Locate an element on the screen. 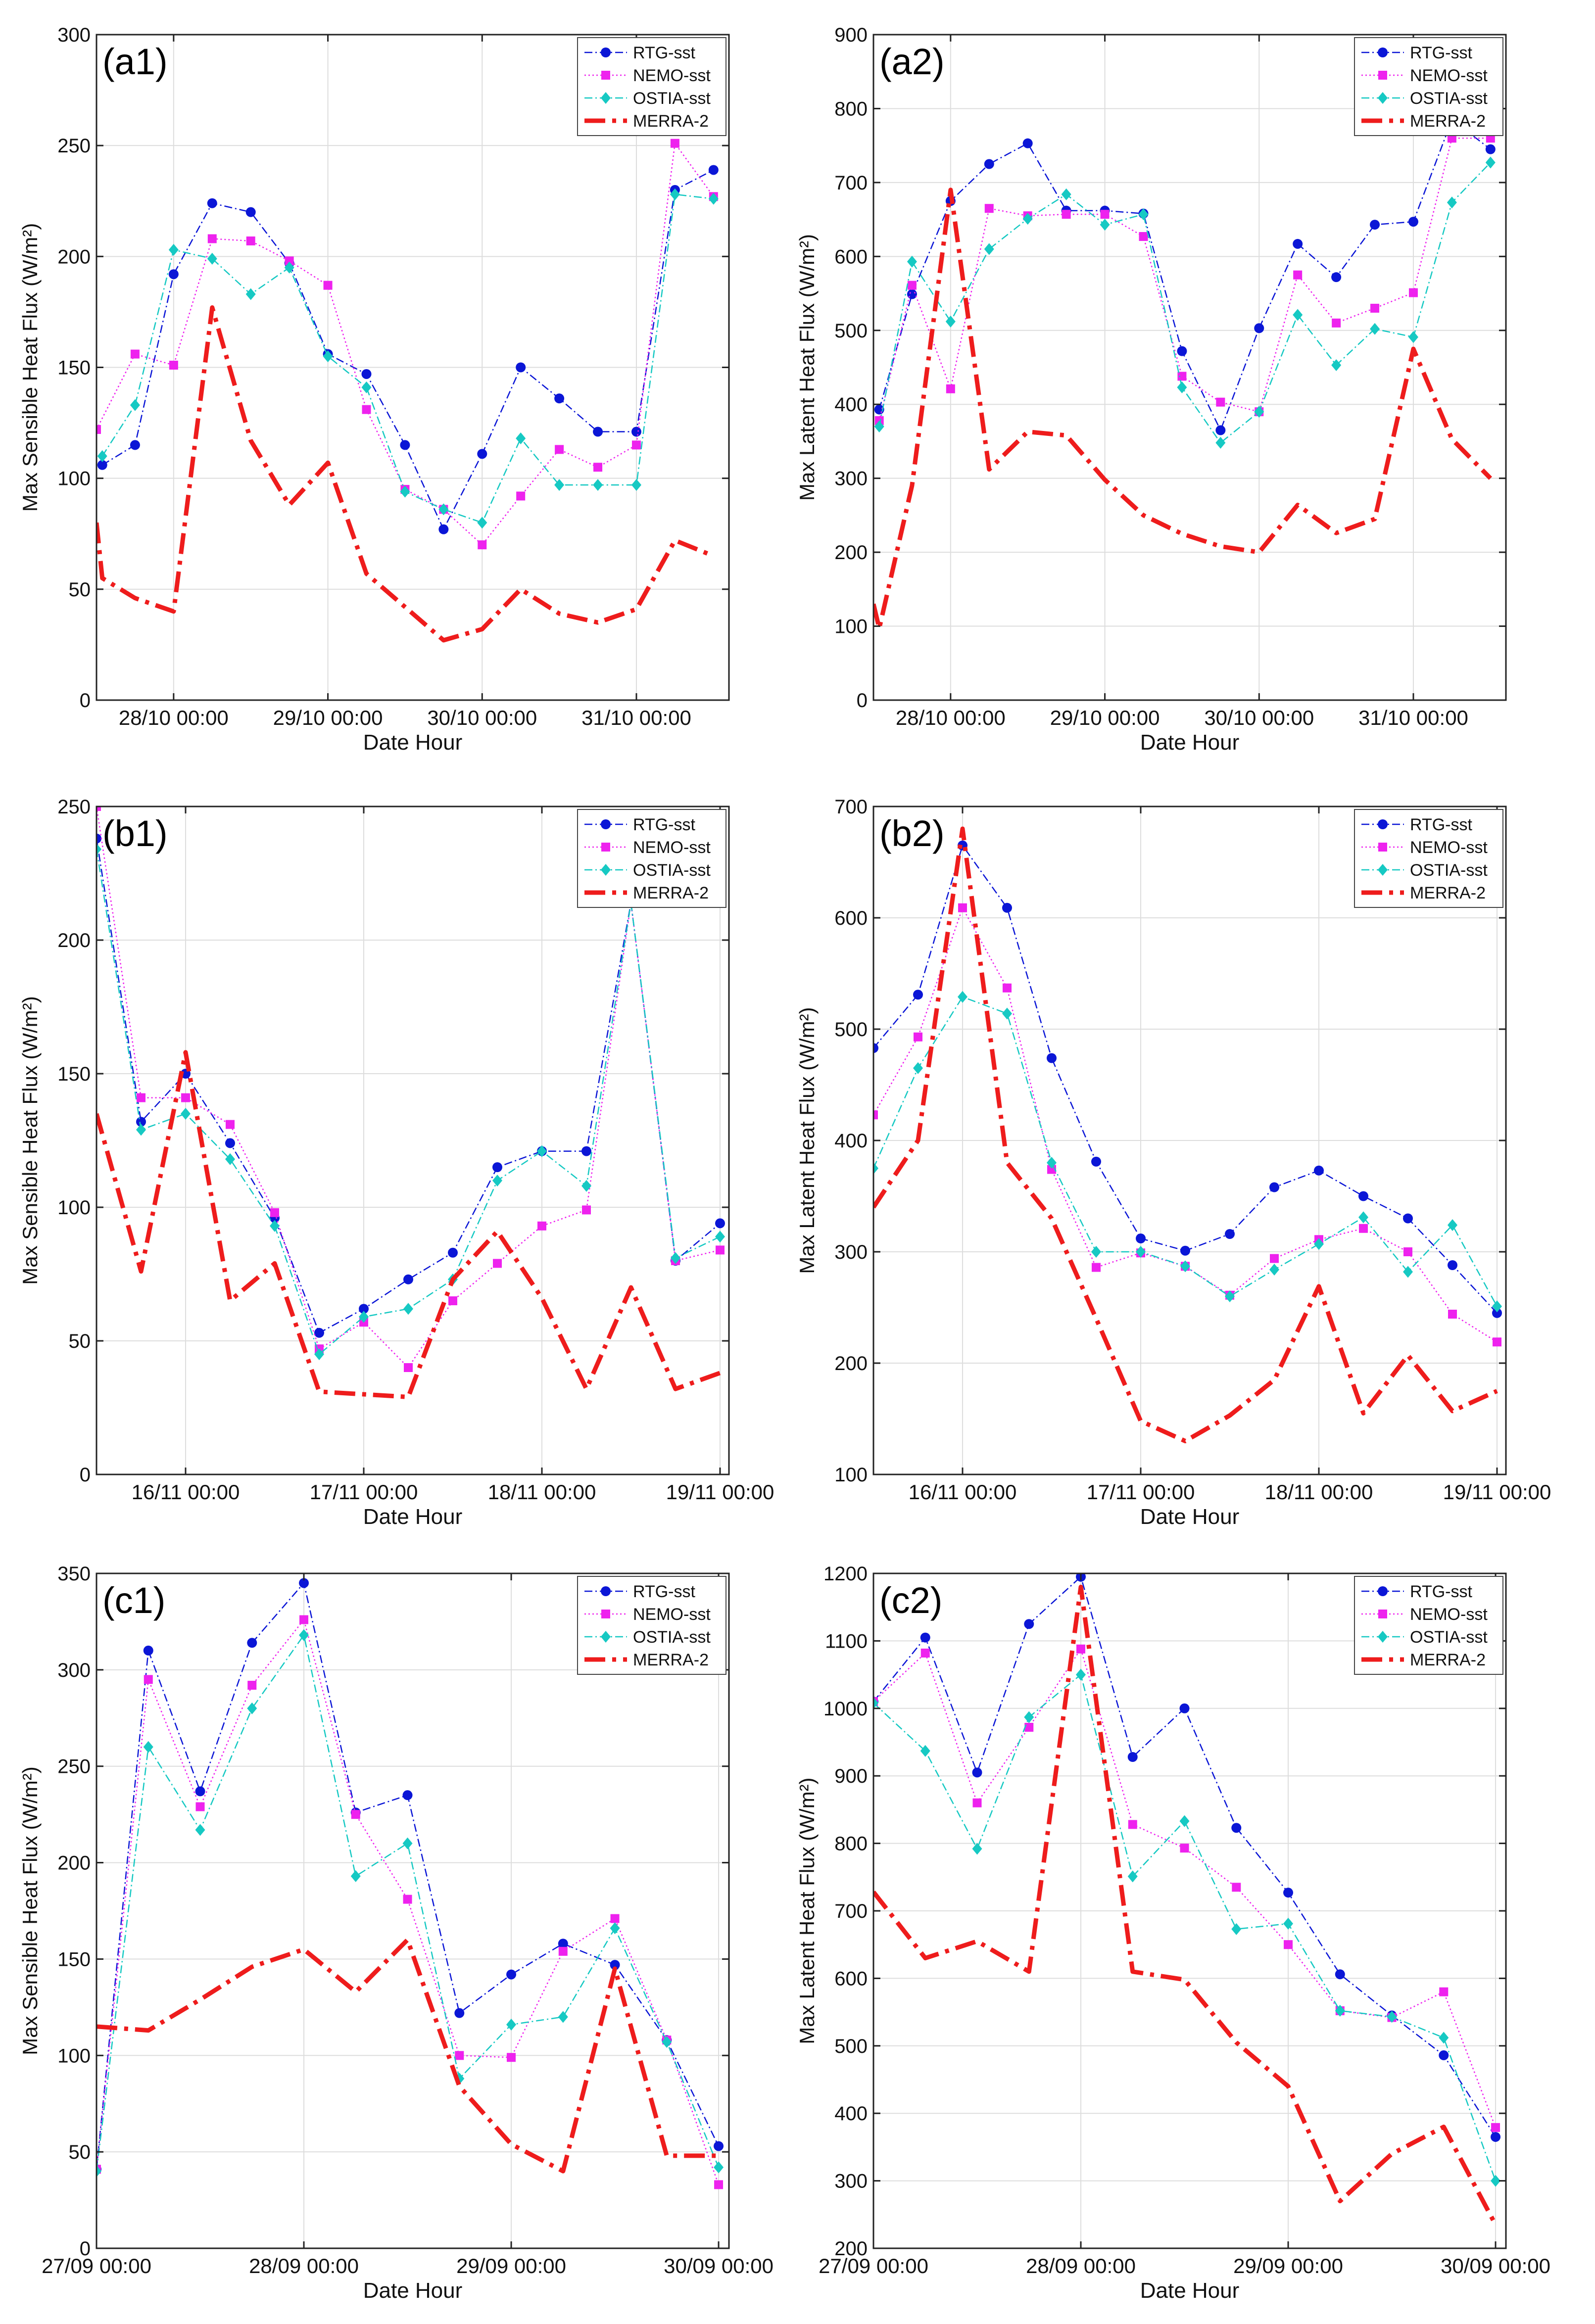  legend-label: RTG-sst is located at coordinates (664, 824).